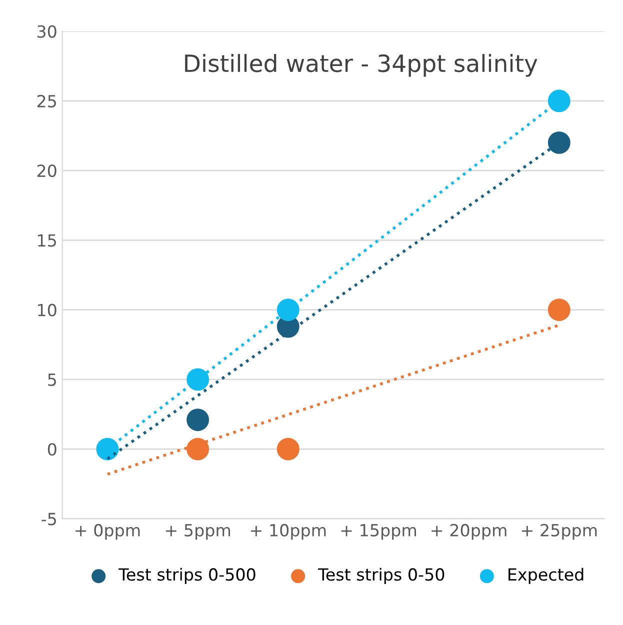  Describe the element at coordinates (47, 240) in the screenshot. I see `y-tick-label: 15` at that location.